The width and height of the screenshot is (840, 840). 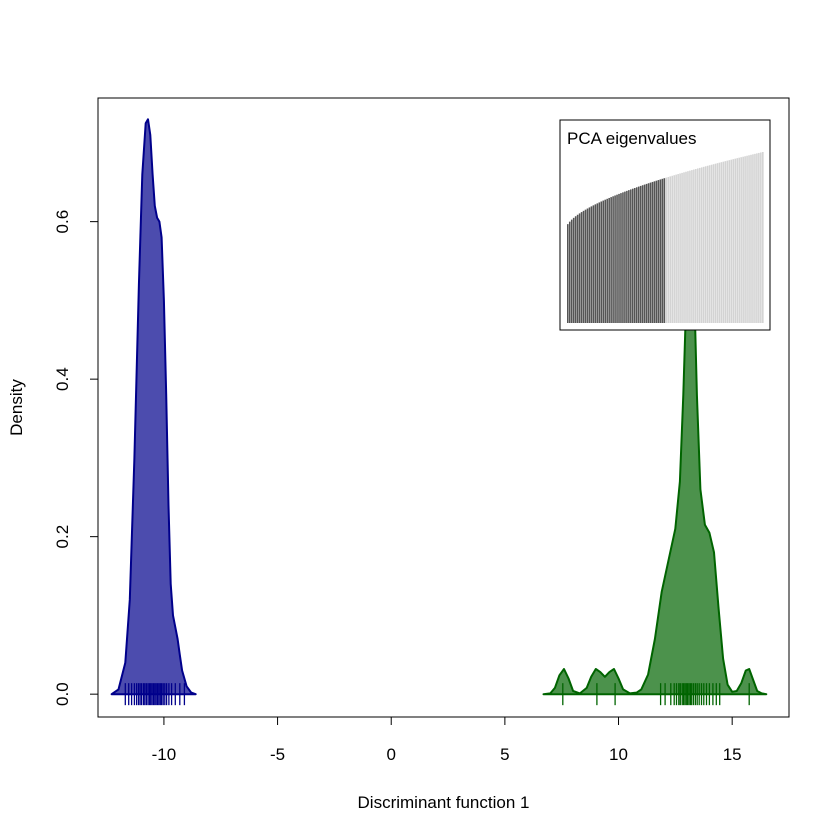 What do you see at coordinates (16, 407) in the screenshot?
I see `y-axis-label: Density` at bounding box center [16, 407].